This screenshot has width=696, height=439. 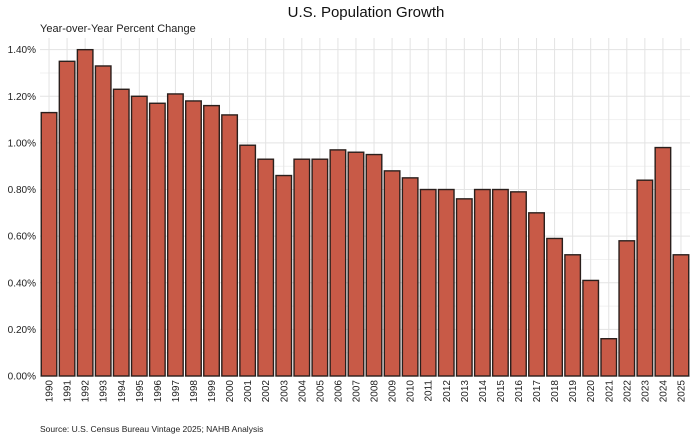 I want to click on x-tick-label: 1997, so click(x=176, y=391).